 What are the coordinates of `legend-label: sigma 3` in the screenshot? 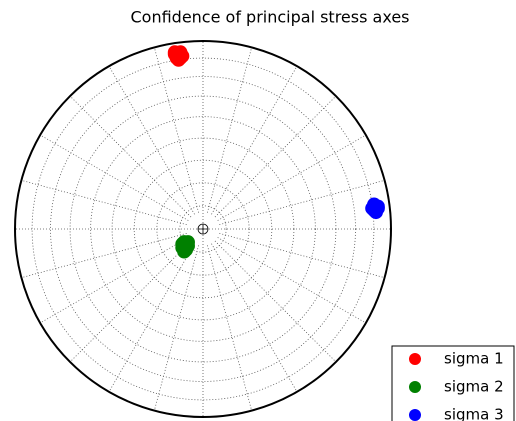 It's located at (474, 413).